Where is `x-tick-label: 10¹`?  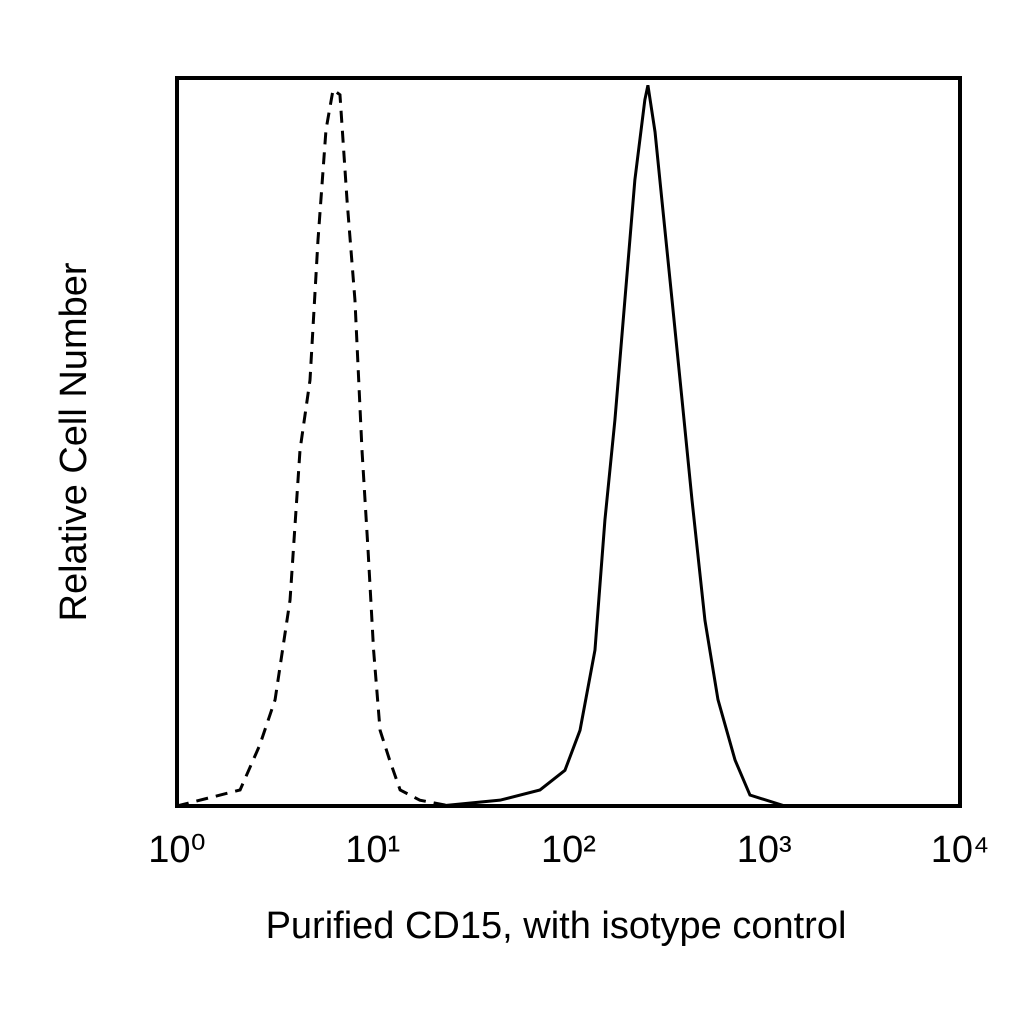
x-tick-label: 10¹ is located at coordinates (372, 850).